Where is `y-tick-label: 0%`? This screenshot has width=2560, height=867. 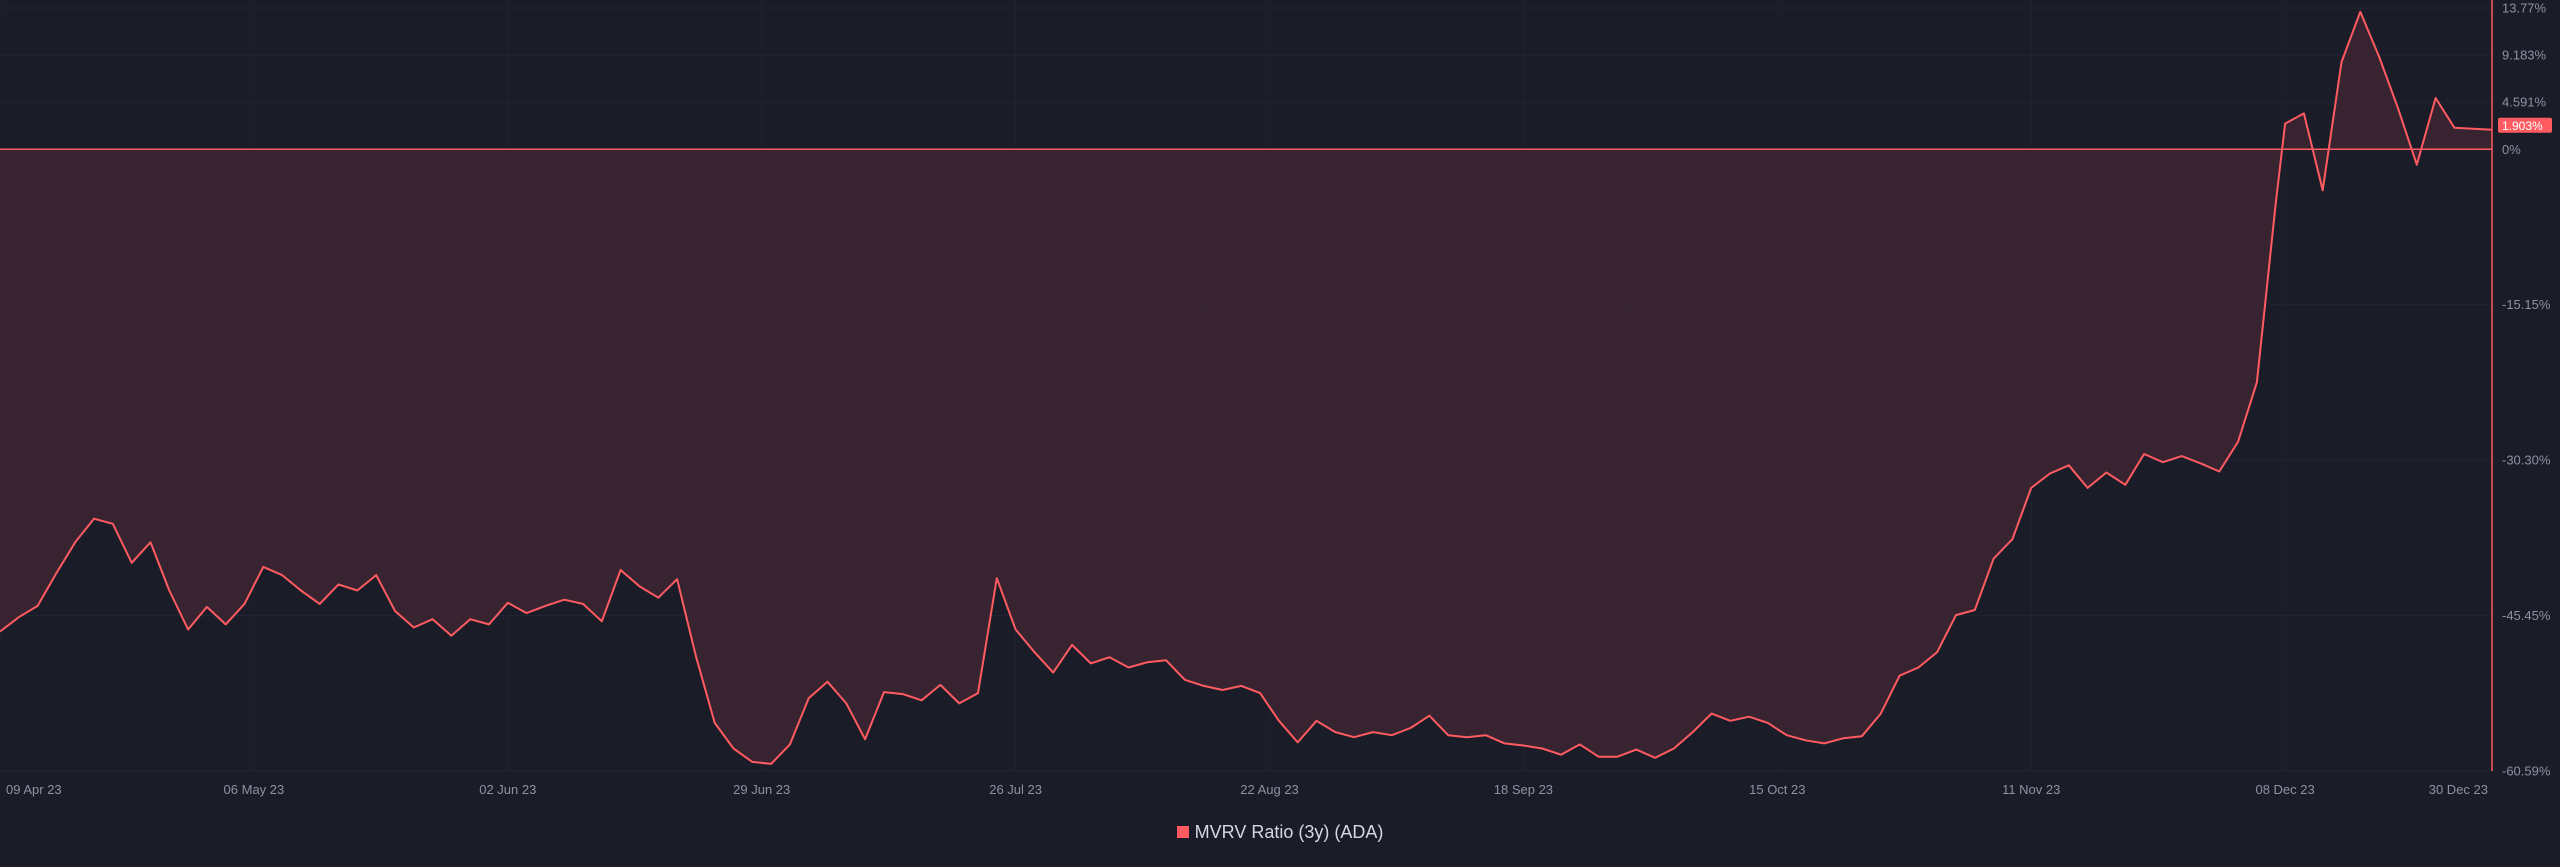
y-tick-label: 0% is located at coordinates (2511, 149).